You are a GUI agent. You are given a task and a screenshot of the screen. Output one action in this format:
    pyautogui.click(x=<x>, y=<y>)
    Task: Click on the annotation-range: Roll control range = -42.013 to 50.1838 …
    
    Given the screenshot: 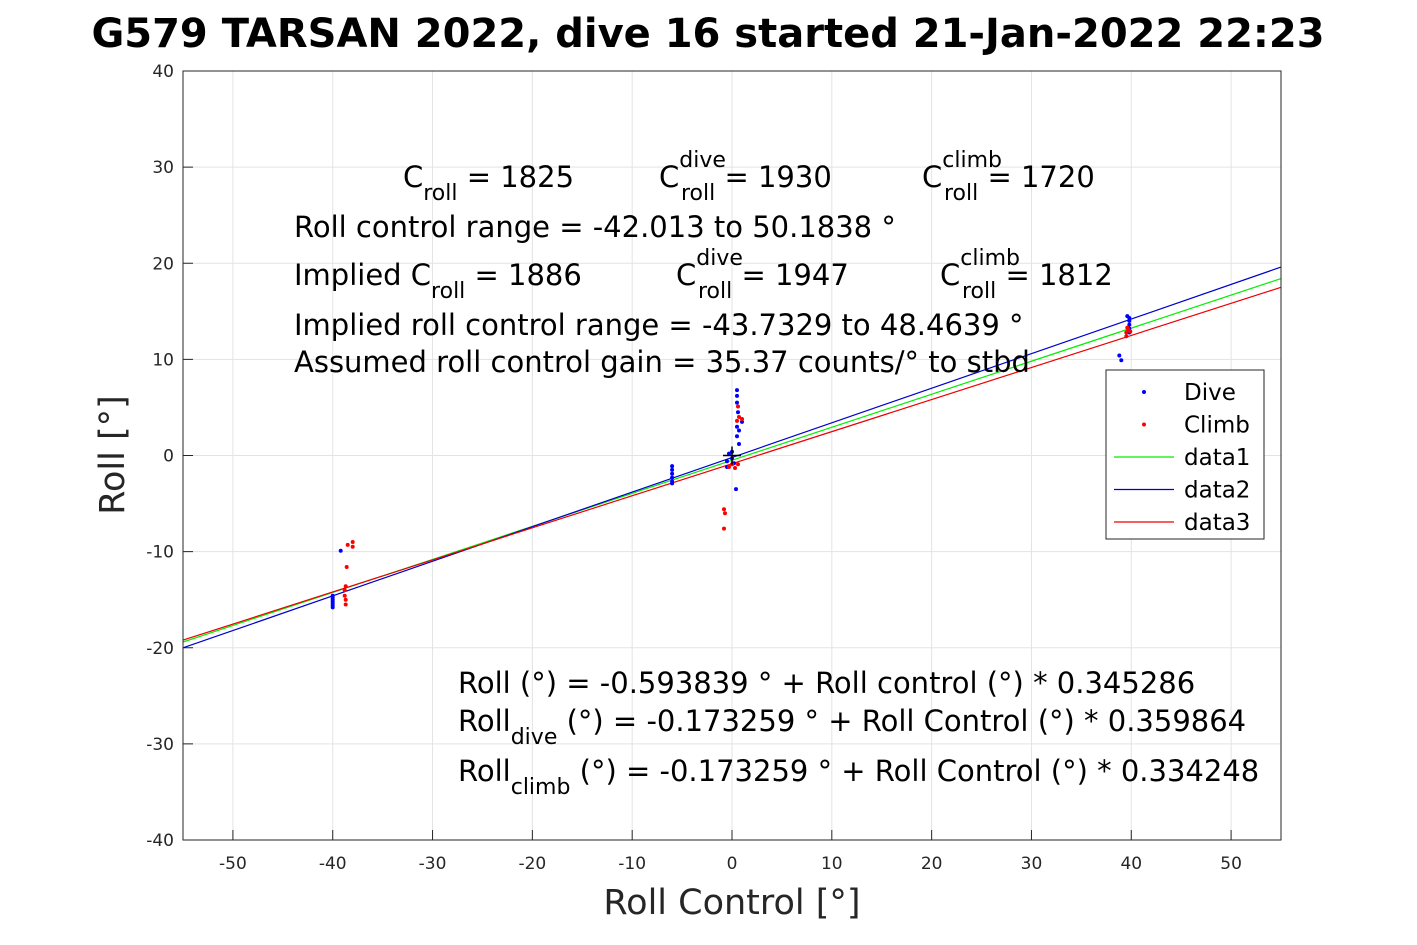 What is the action you would take?
    pyautogui.click(x=595, y=227)
    